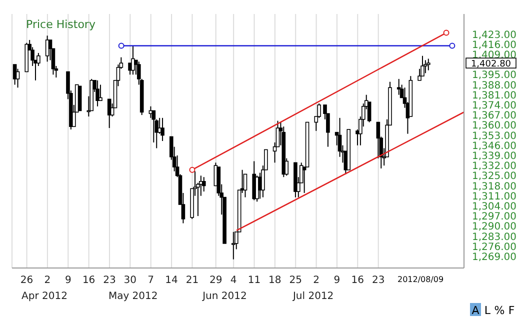  What do you see at coordinates (45, 296) in the screenshot?
I see `x2-tick-label: Apr 2012` at bounding box center [45, 296].